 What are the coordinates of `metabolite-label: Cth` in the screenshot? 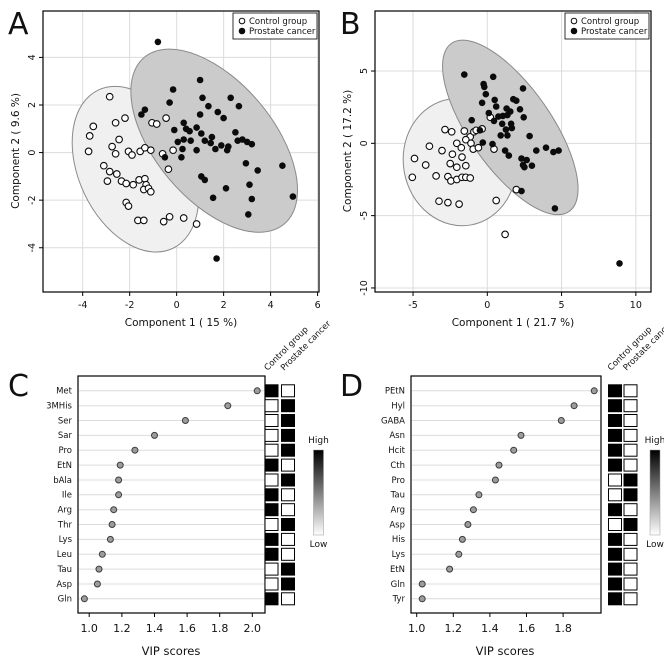 It's located at (397, 466).